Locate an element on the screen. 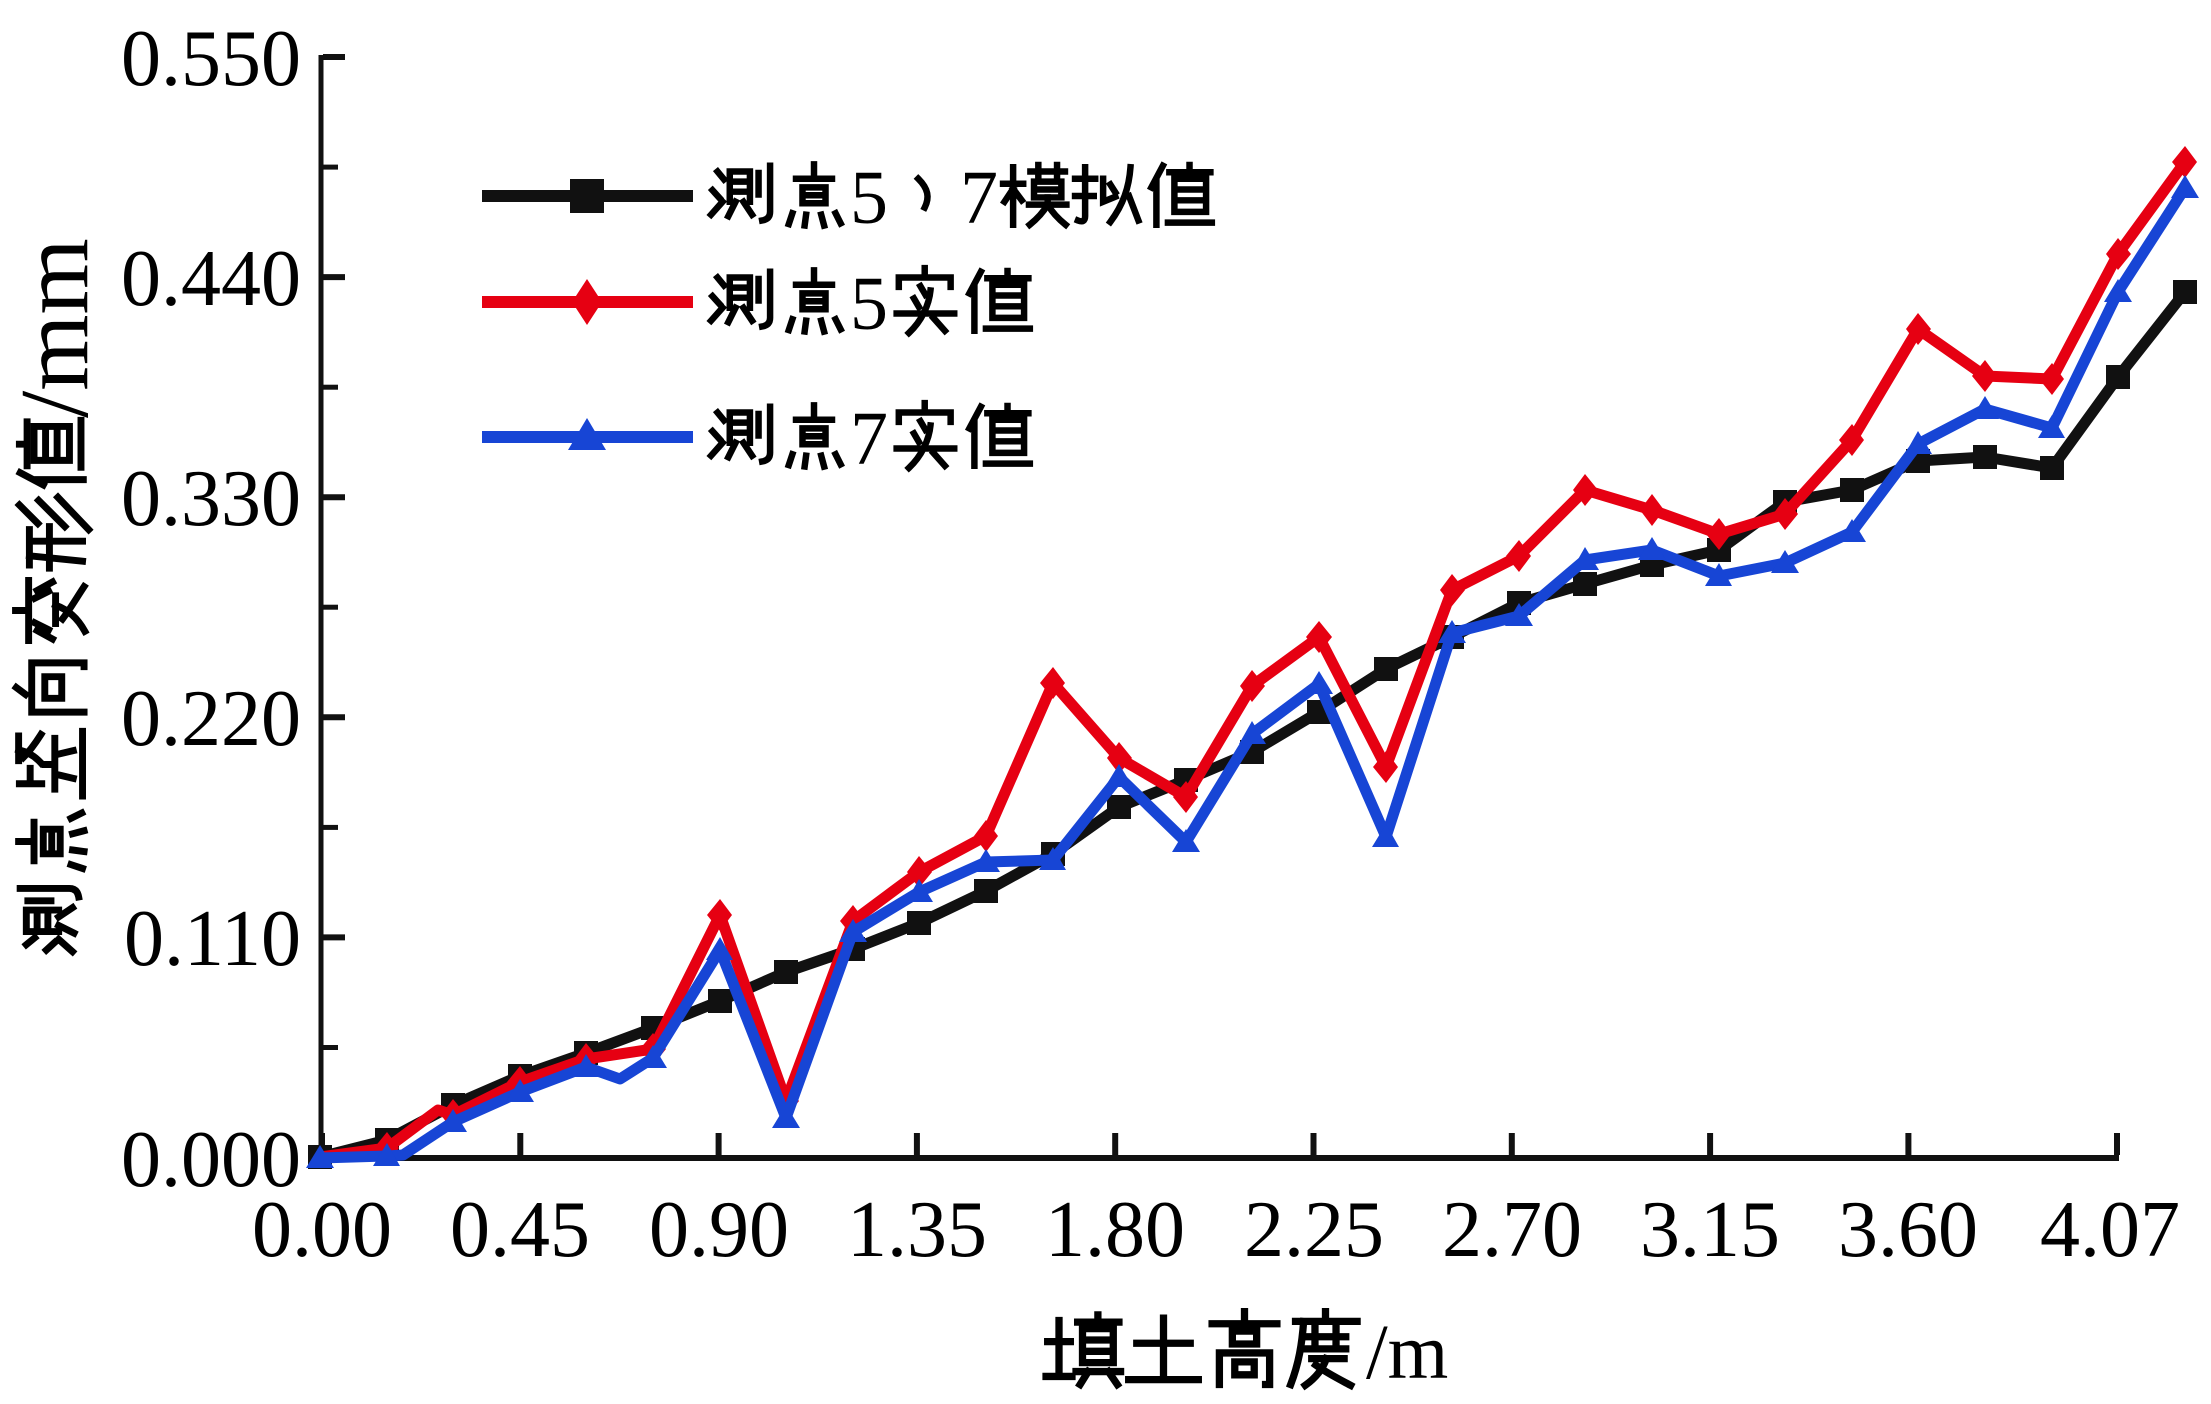  svg-text: 0.440 is located at coordinates (211, 279).